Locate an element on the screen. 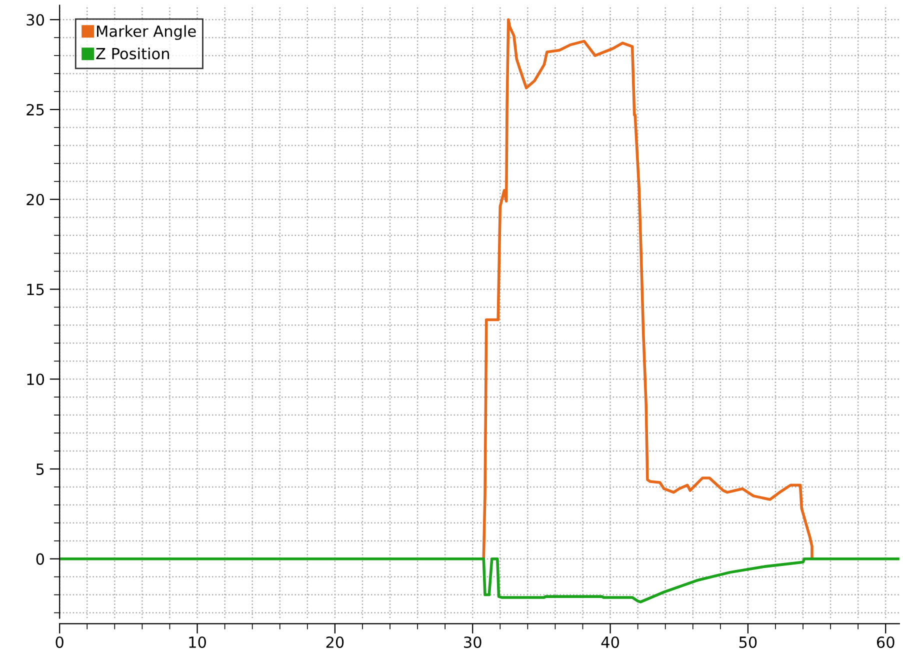  y-tick-label: 30 is located at coordinates (35, 20).